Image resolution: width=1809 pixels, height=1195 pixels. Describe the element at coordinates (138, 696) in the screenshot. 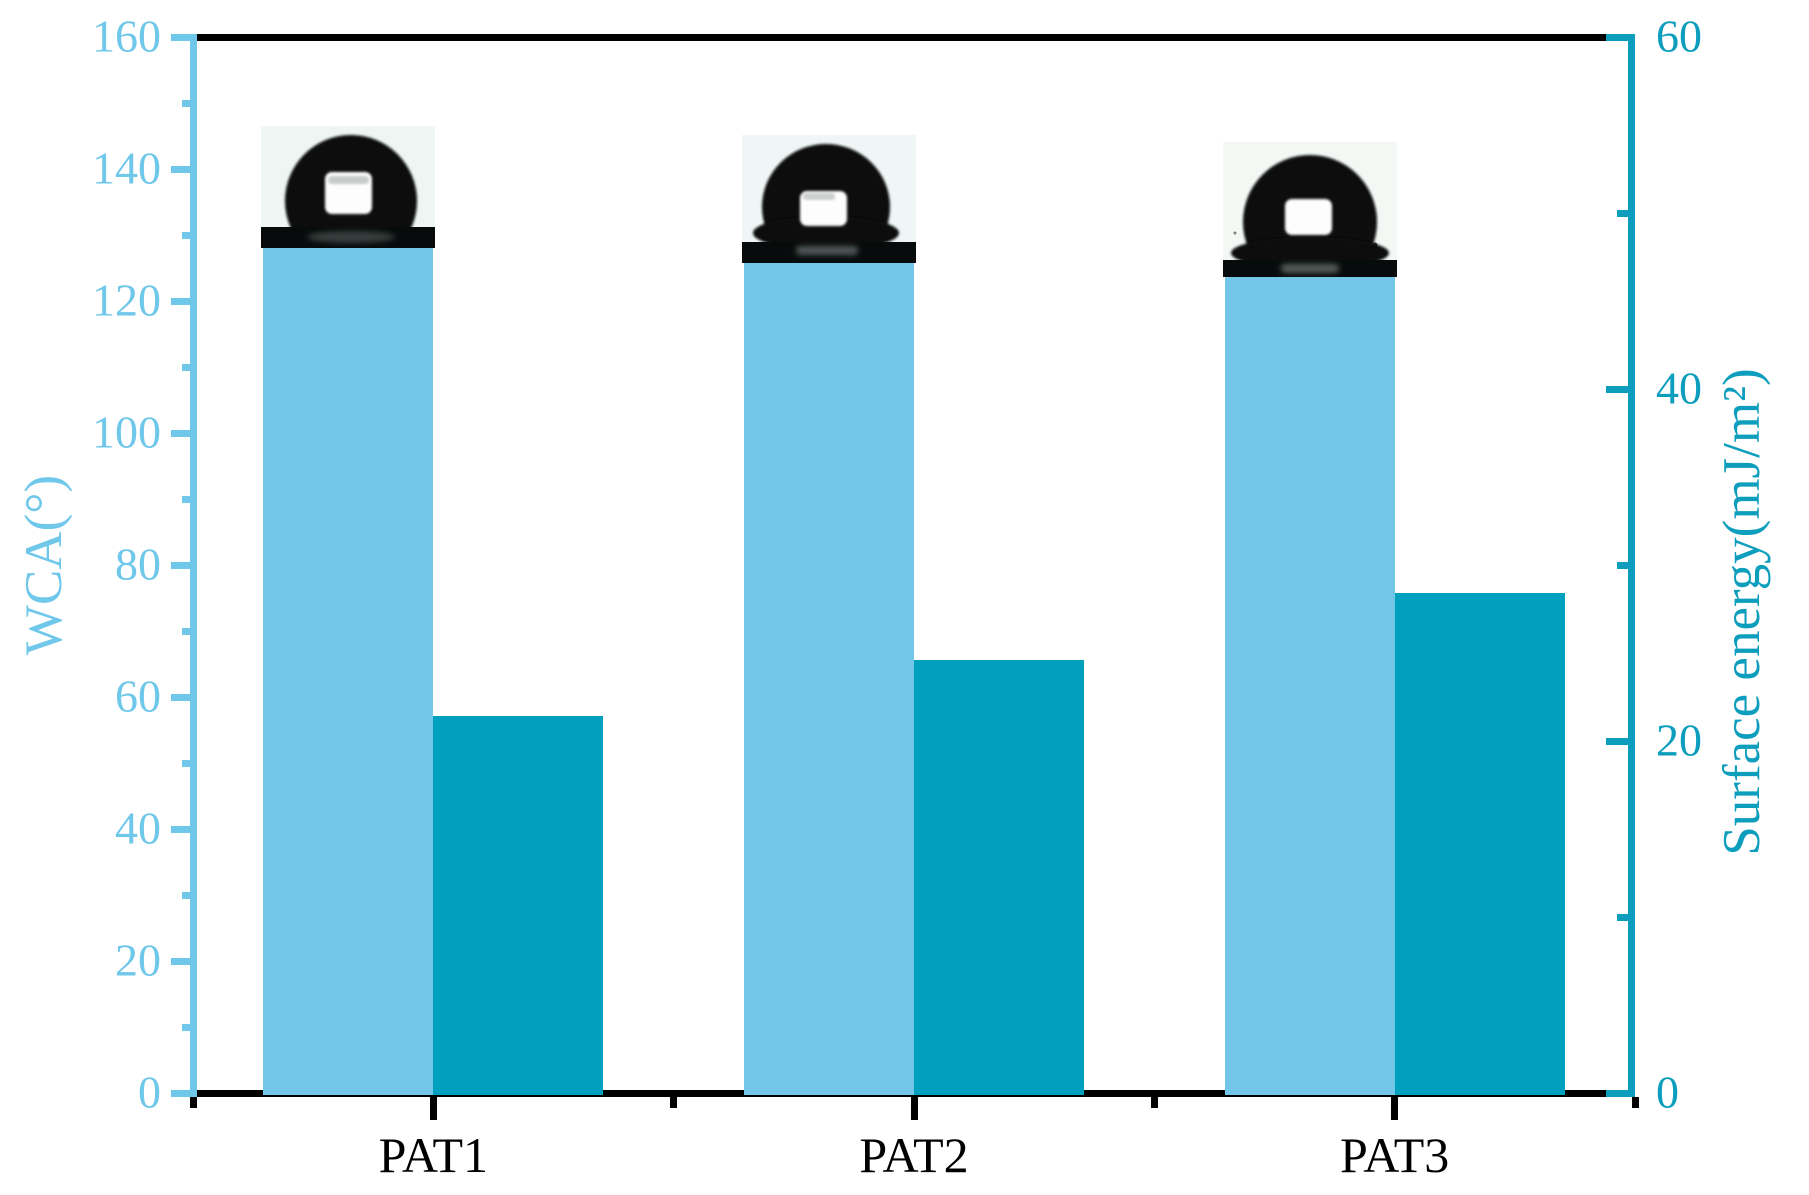

I see `left-axis-tick-label: 60` at that location.